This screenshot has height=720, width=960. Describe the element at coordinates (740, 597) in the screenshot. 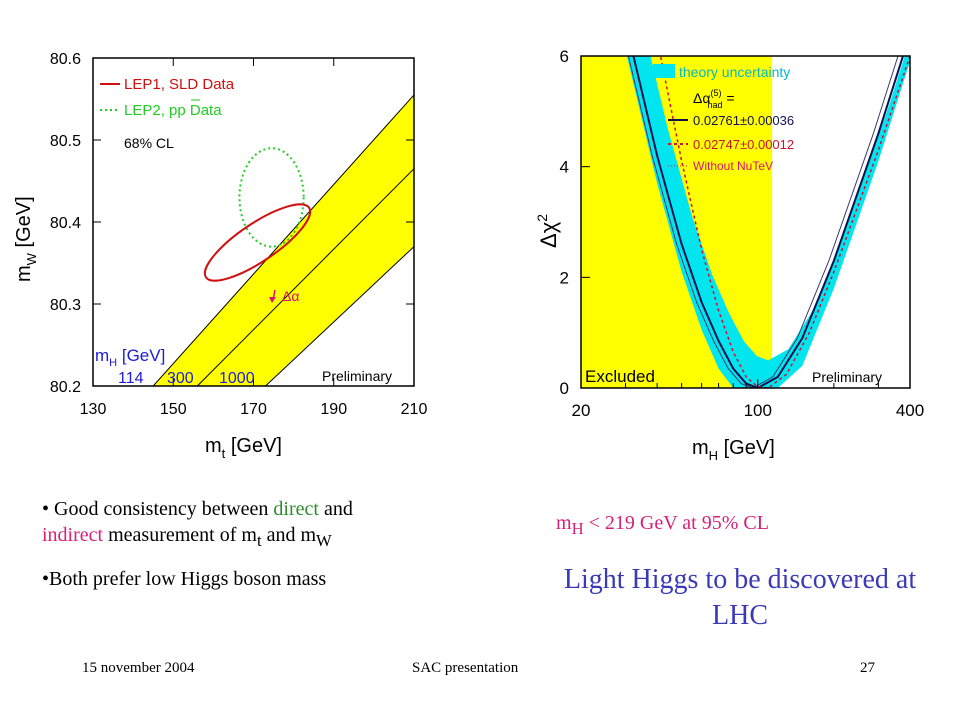

I see `light-higgs-conclusion: Light Higgs to be discovered at LHC` at that location.